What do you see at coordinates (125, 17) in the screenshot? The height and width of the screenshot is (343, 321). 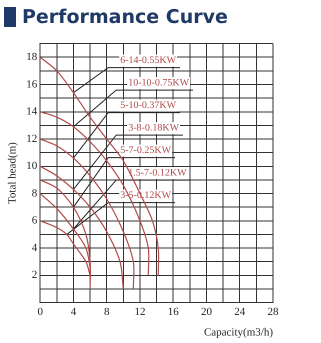 I see `chart-title: Performance Curve` at bounding box center [125, 17].